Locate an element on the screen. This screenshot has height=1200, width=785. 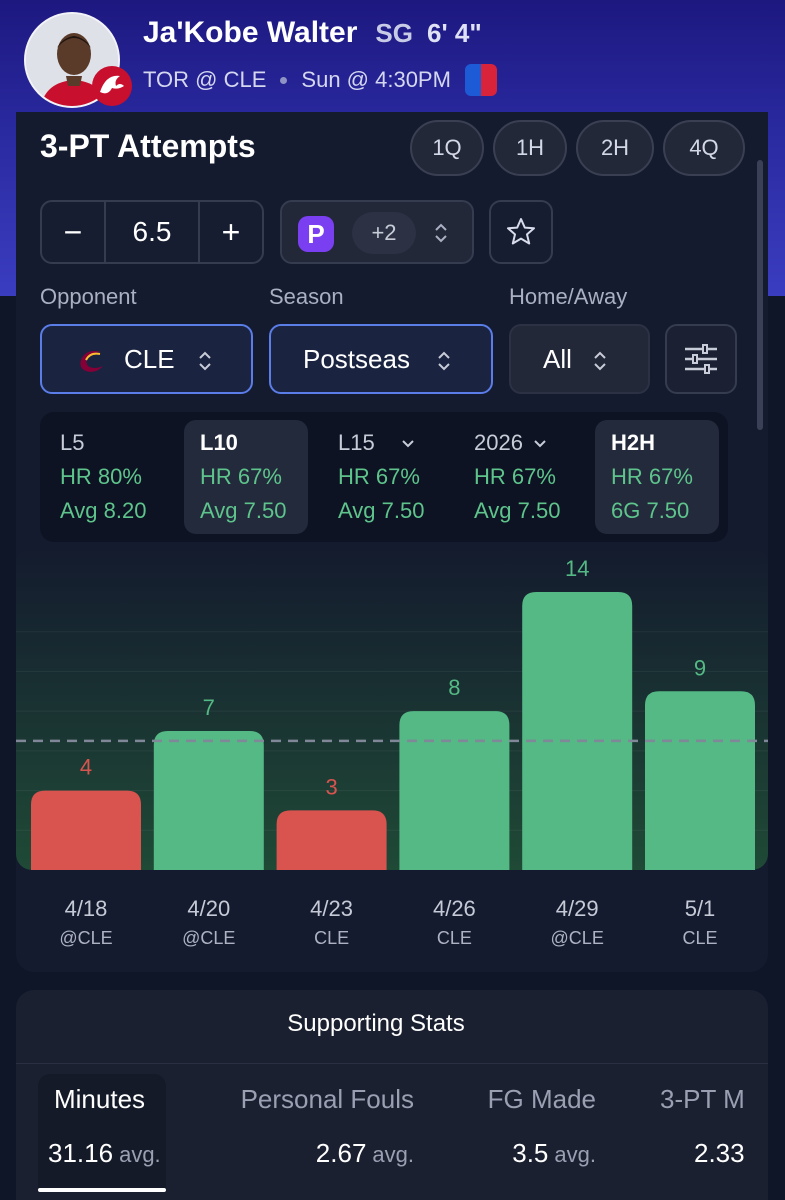
split-tab-season: 2026 HR 67% Avg 7.50 is located at coordinates (528, 477).